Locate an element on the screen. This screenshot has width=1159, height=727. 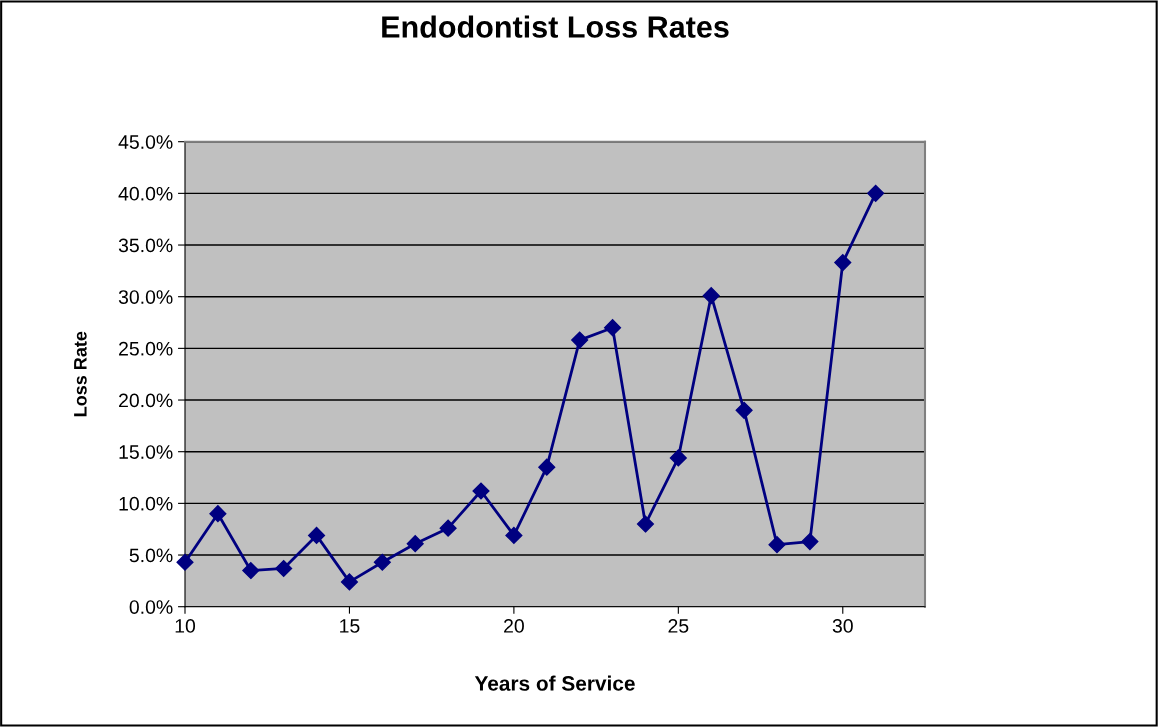
y-tick-label: 0.0% is located at coordinates (151, 607).